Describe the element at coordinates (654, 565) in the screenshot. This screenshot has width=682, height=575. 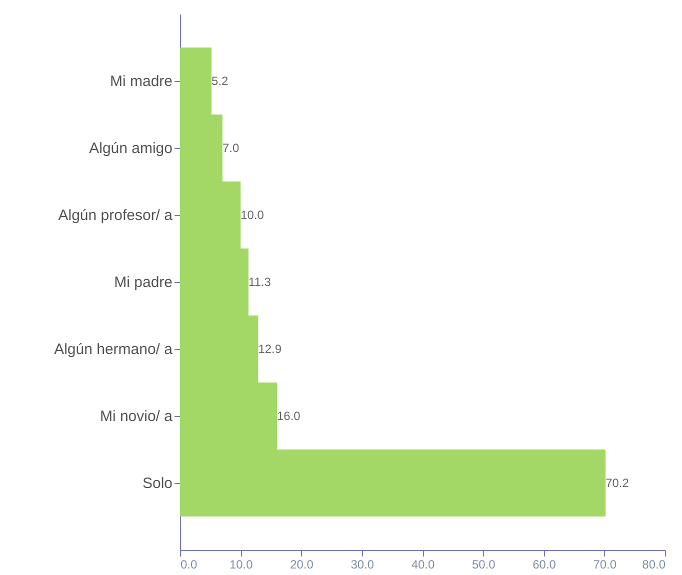
I see `x-tick-label: 80.0` at that location.